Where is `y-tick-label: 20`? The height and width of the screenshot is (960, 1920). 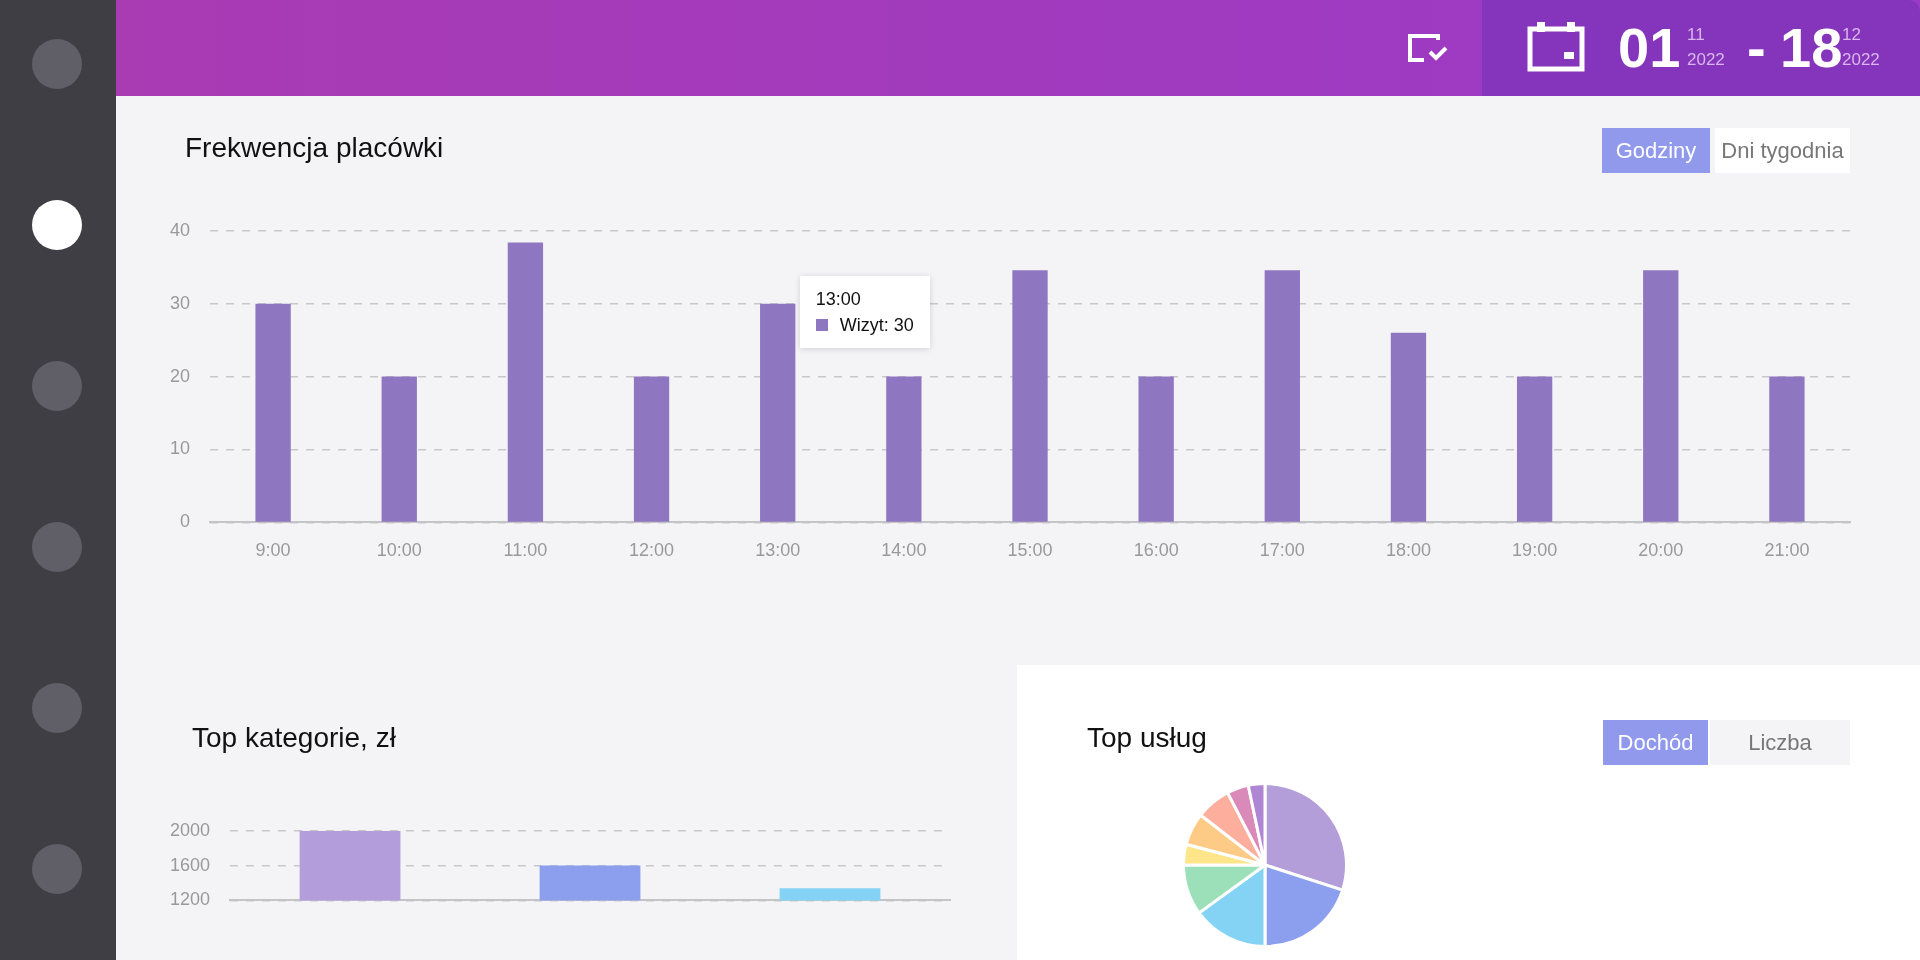
y-tick-label: 20 is located at coordinates (180, 375).